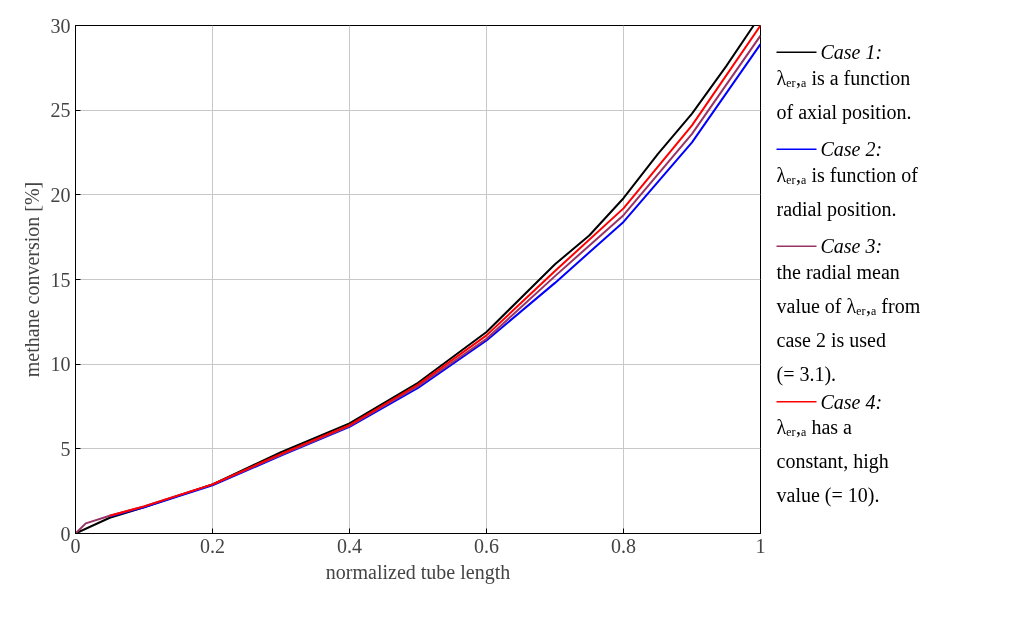 The width and height of the screenshot is (1012, 628). What do you see at coordinates (65, 448) in the screenshot?
I see `y-tick-label: 5` at bounding box center [65, 448].